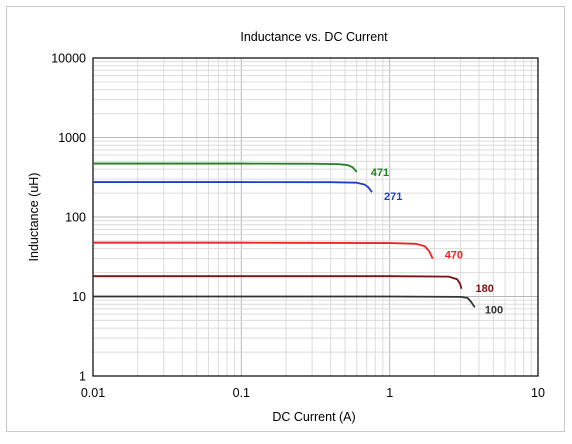 The width and height of the screenshot is (572, 444). I want to click on x-tick-label: 0.01, so click(93, 393).